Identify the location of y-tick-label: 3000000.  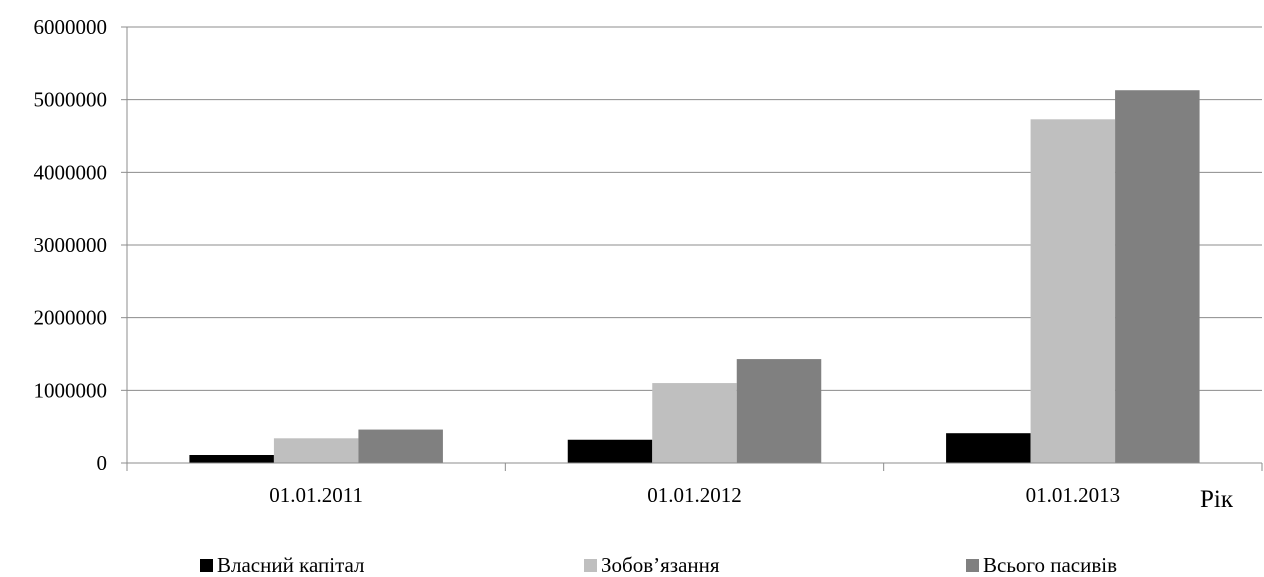
(71, 245).